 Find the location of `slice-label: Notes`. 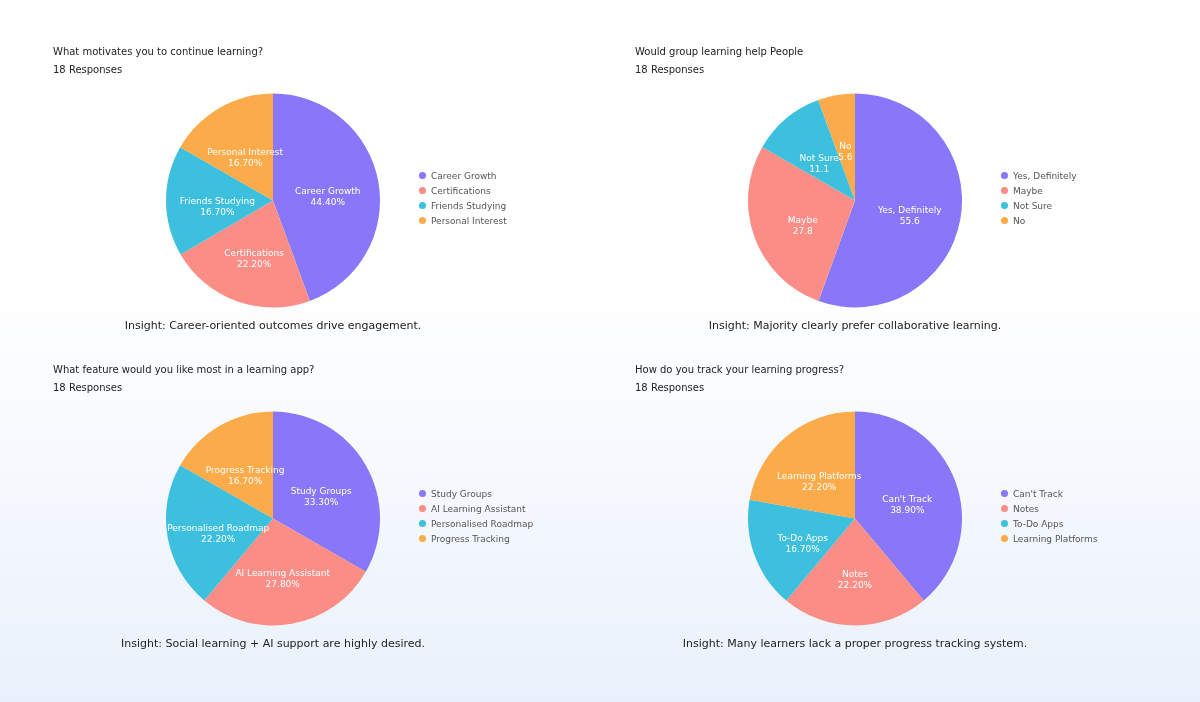

slice-label: Notes is located at coordinates (855, 574).